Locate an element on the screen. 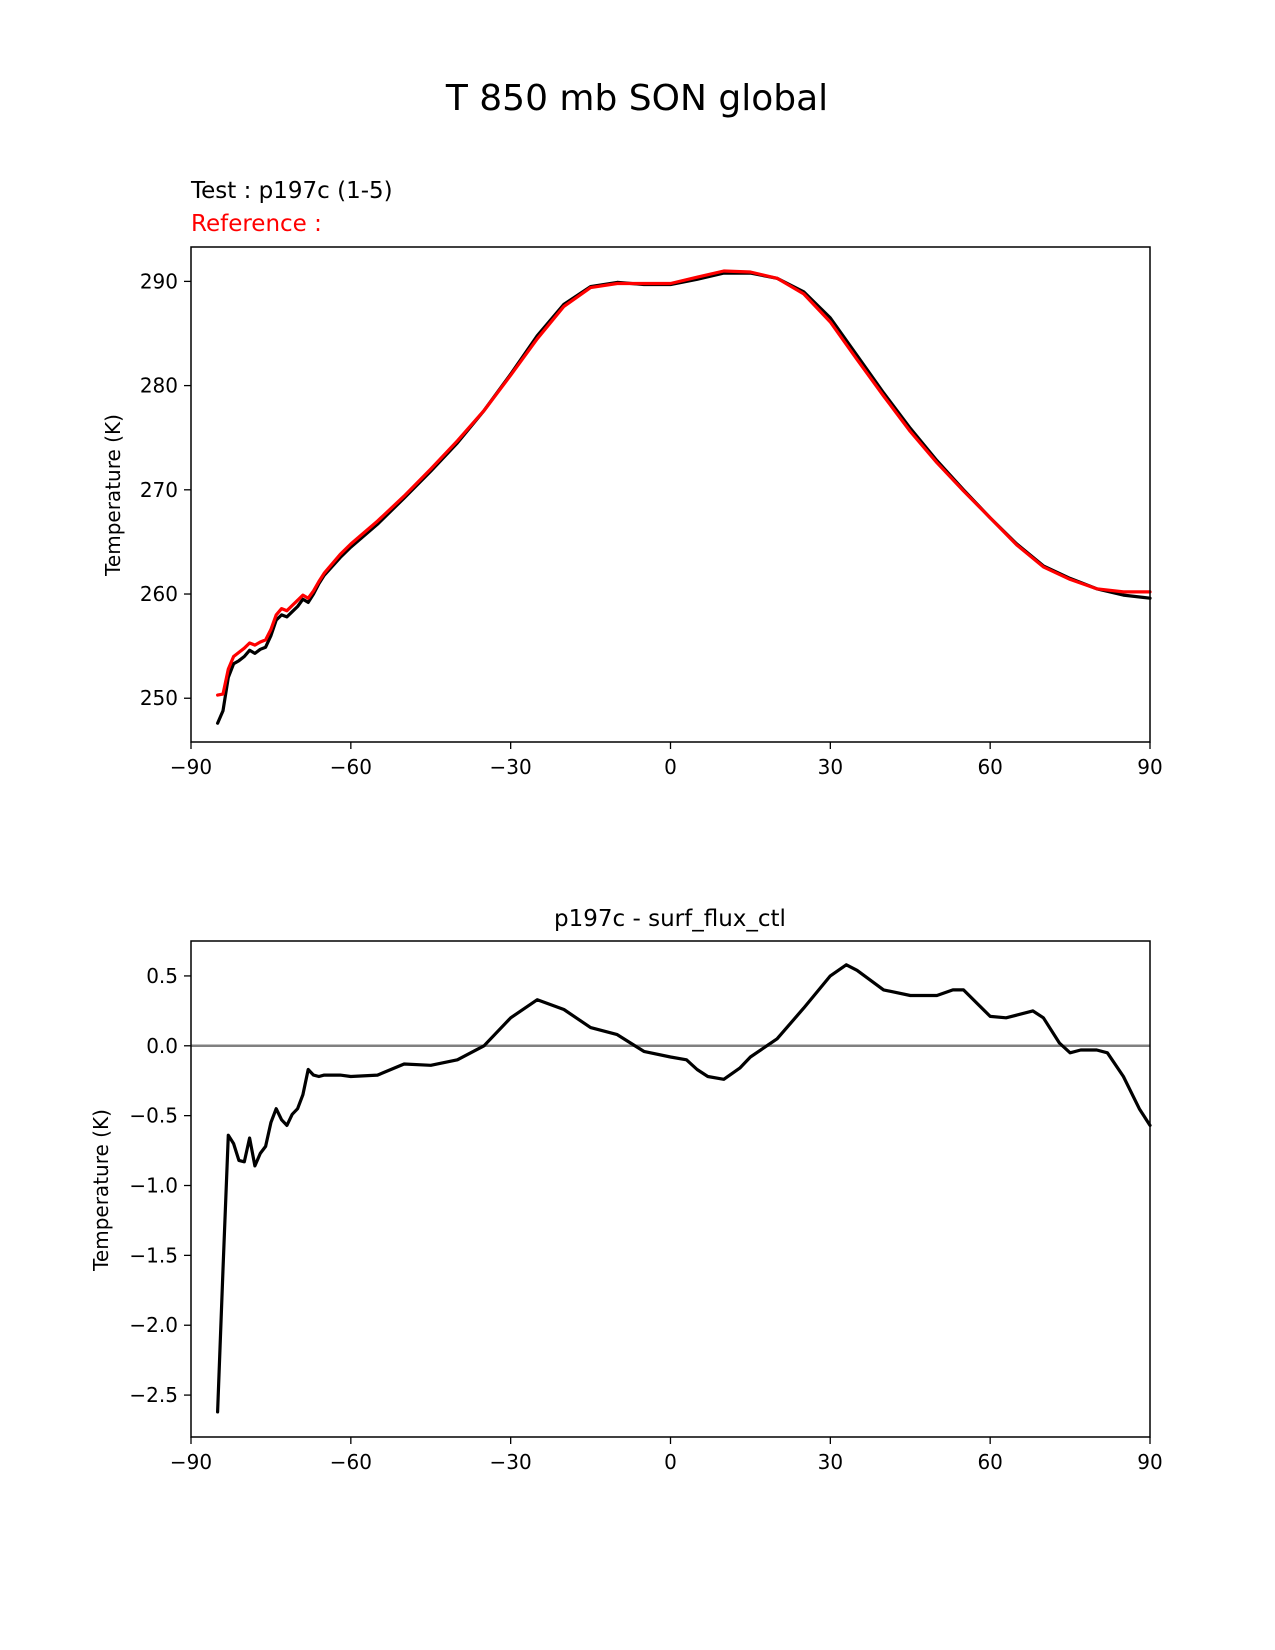 This screenshot has height=1650, width=1275. top-x-tick-label: 60 is located at coordinates (989, 767).